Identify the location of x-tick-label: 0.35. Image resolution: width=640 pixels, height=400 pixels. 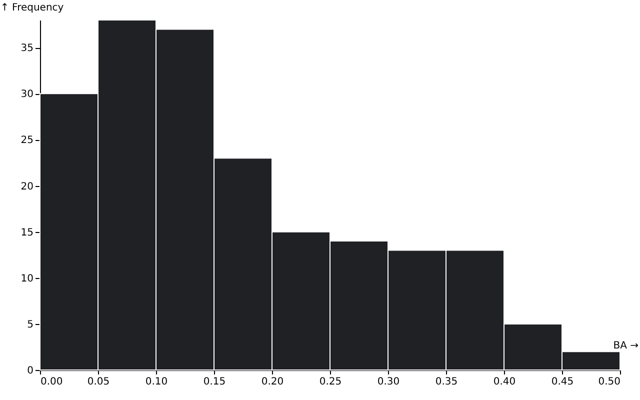
(446, 382).